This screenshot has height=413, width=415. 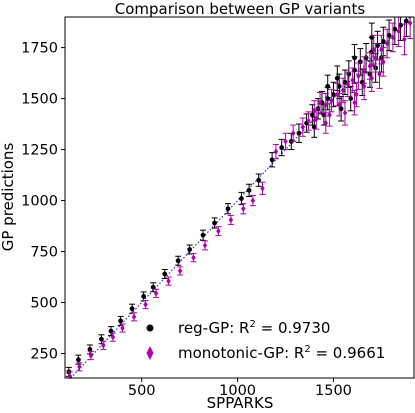 I want to click on y-tick-label: 1500, so click(x=39, y=100).